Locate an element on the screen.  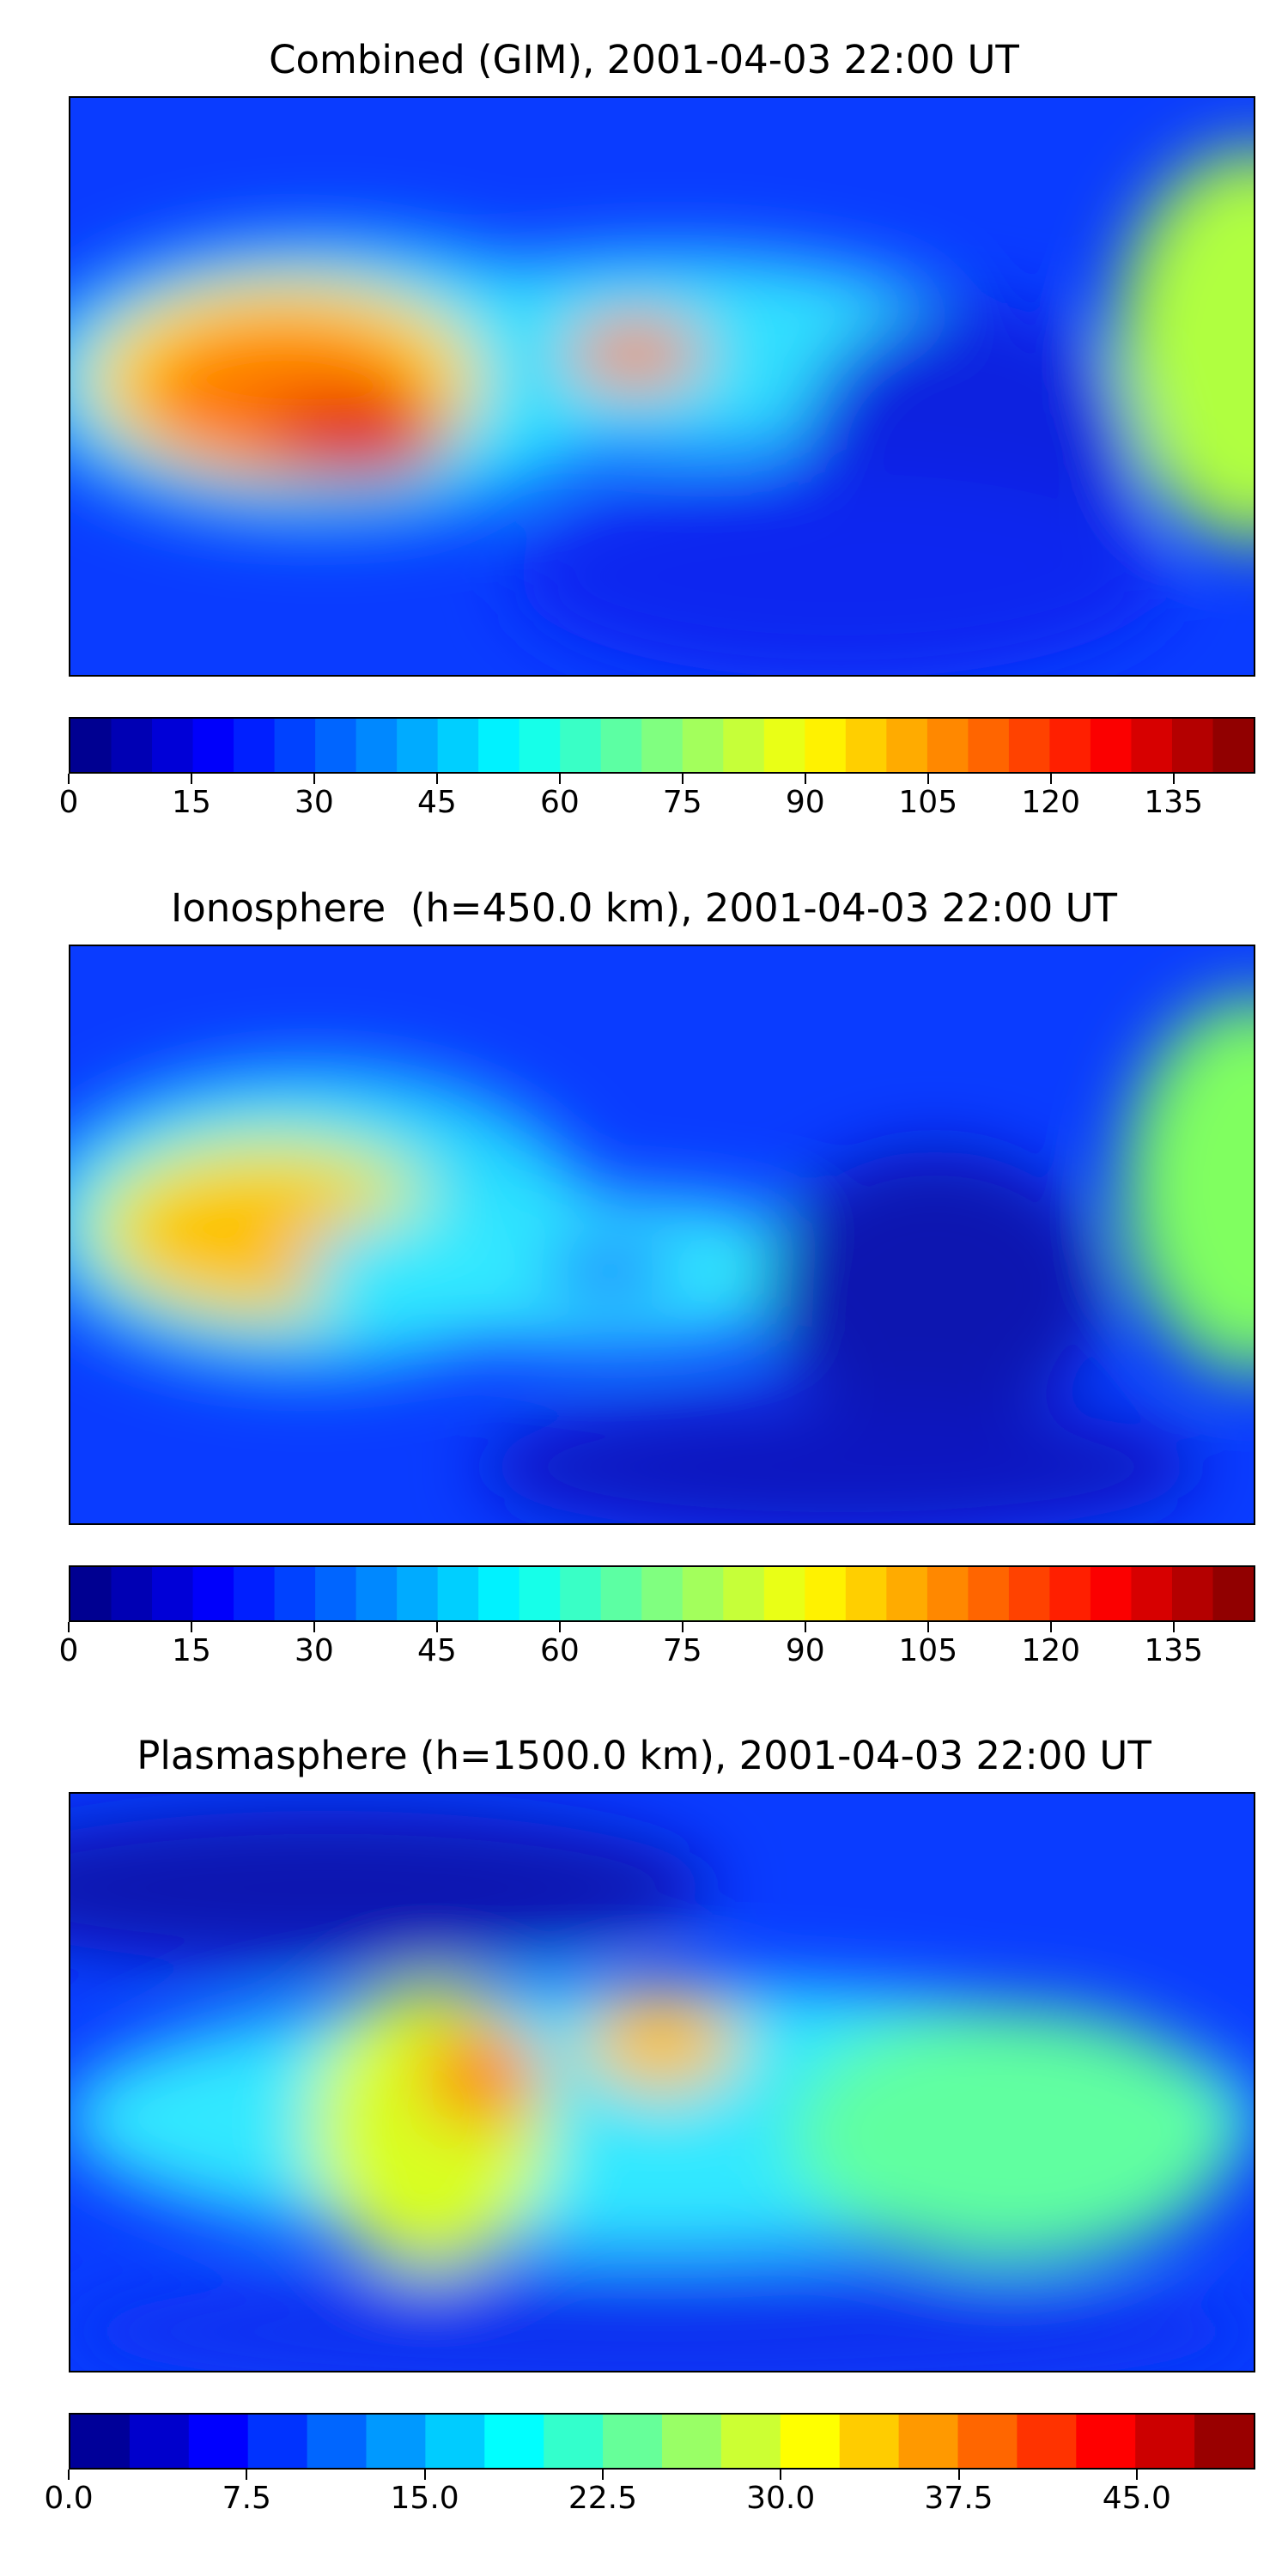
colorbar-tick-label: 7.5 is located at coordinates (247, 2499).